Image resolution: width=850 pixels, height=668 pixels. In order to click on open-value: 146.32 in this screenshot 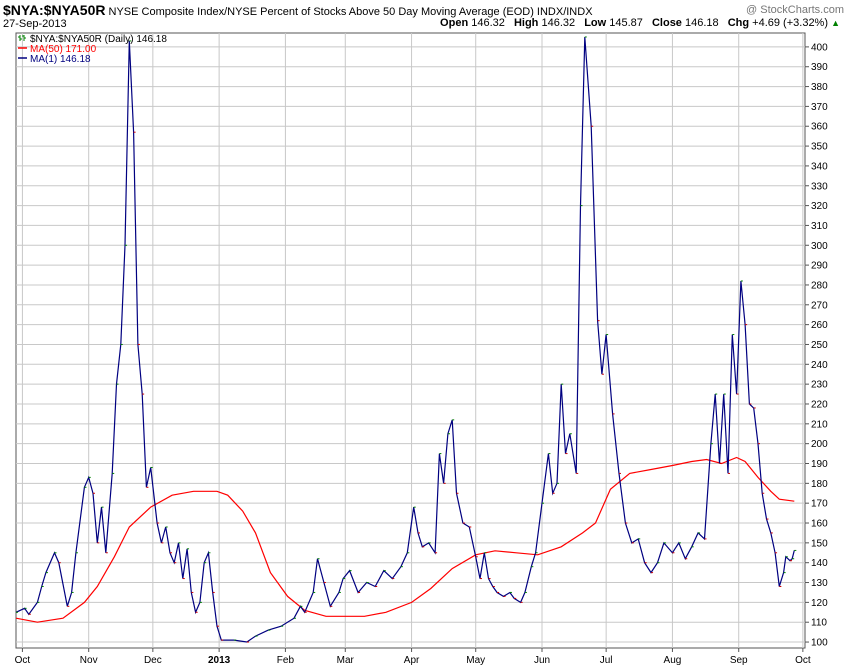, I will do `click(488, 23)`.